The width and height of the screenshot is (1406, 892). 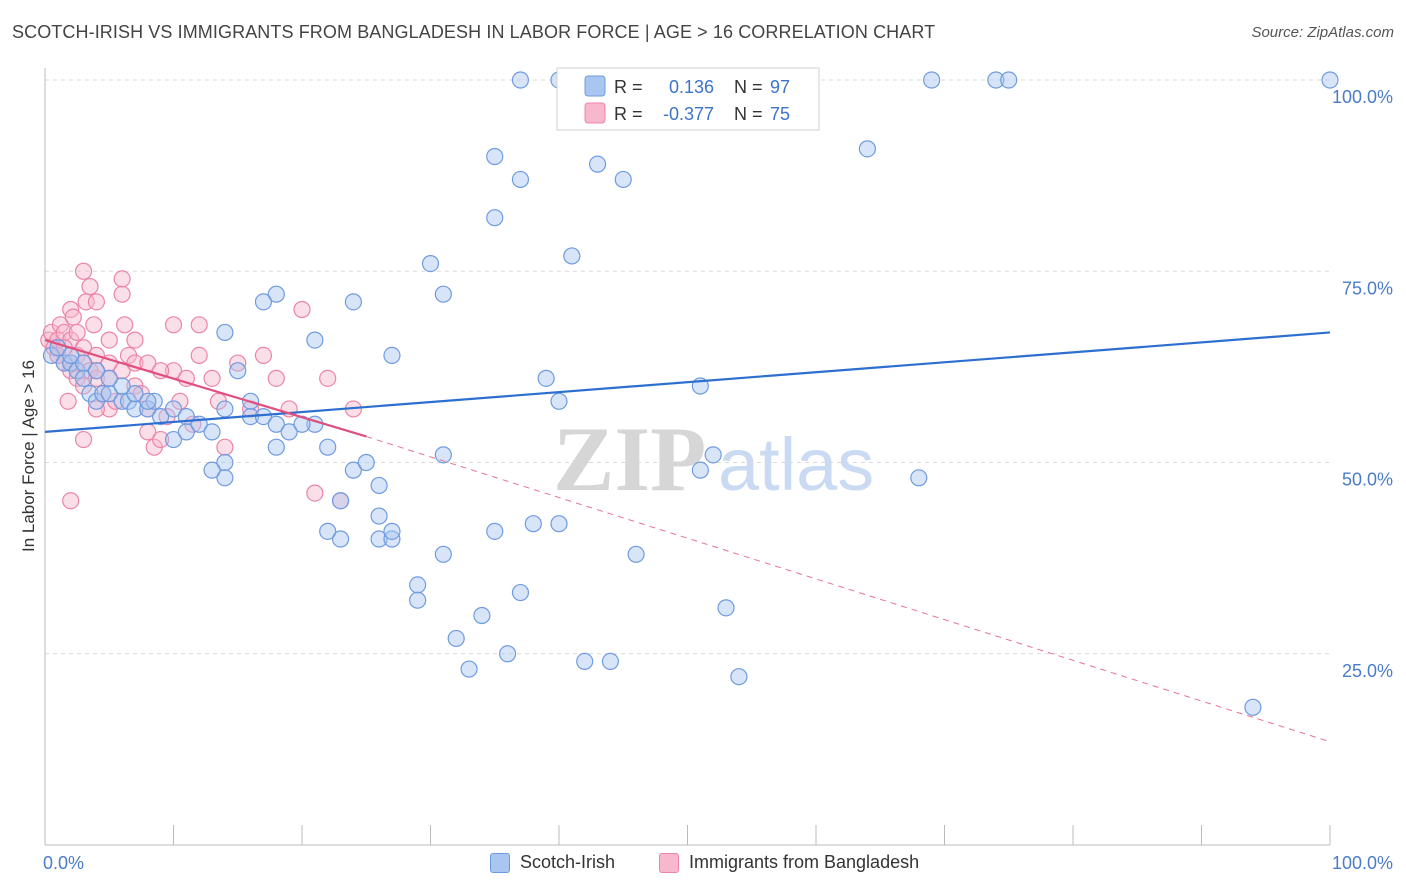 I want to click on legend-box: R = 0.136 N = 97 R = -0.377 N = 75, so click(x=688, y=99).